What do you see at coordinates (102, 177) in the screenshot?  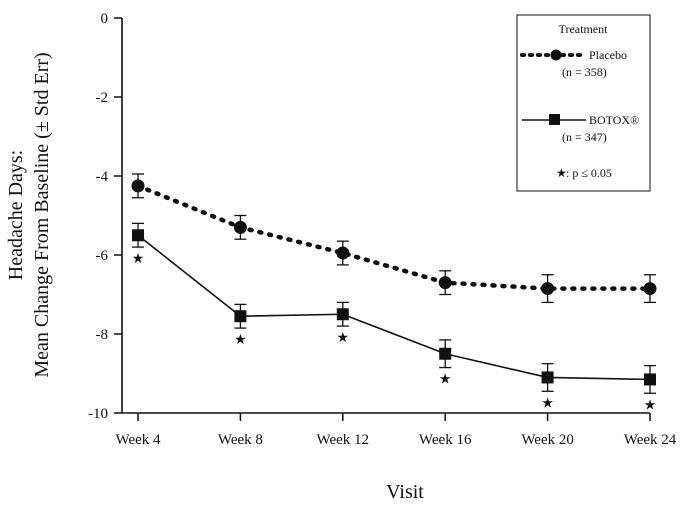 I see `y-tick-label: -4` at bounding box center [102, 177].